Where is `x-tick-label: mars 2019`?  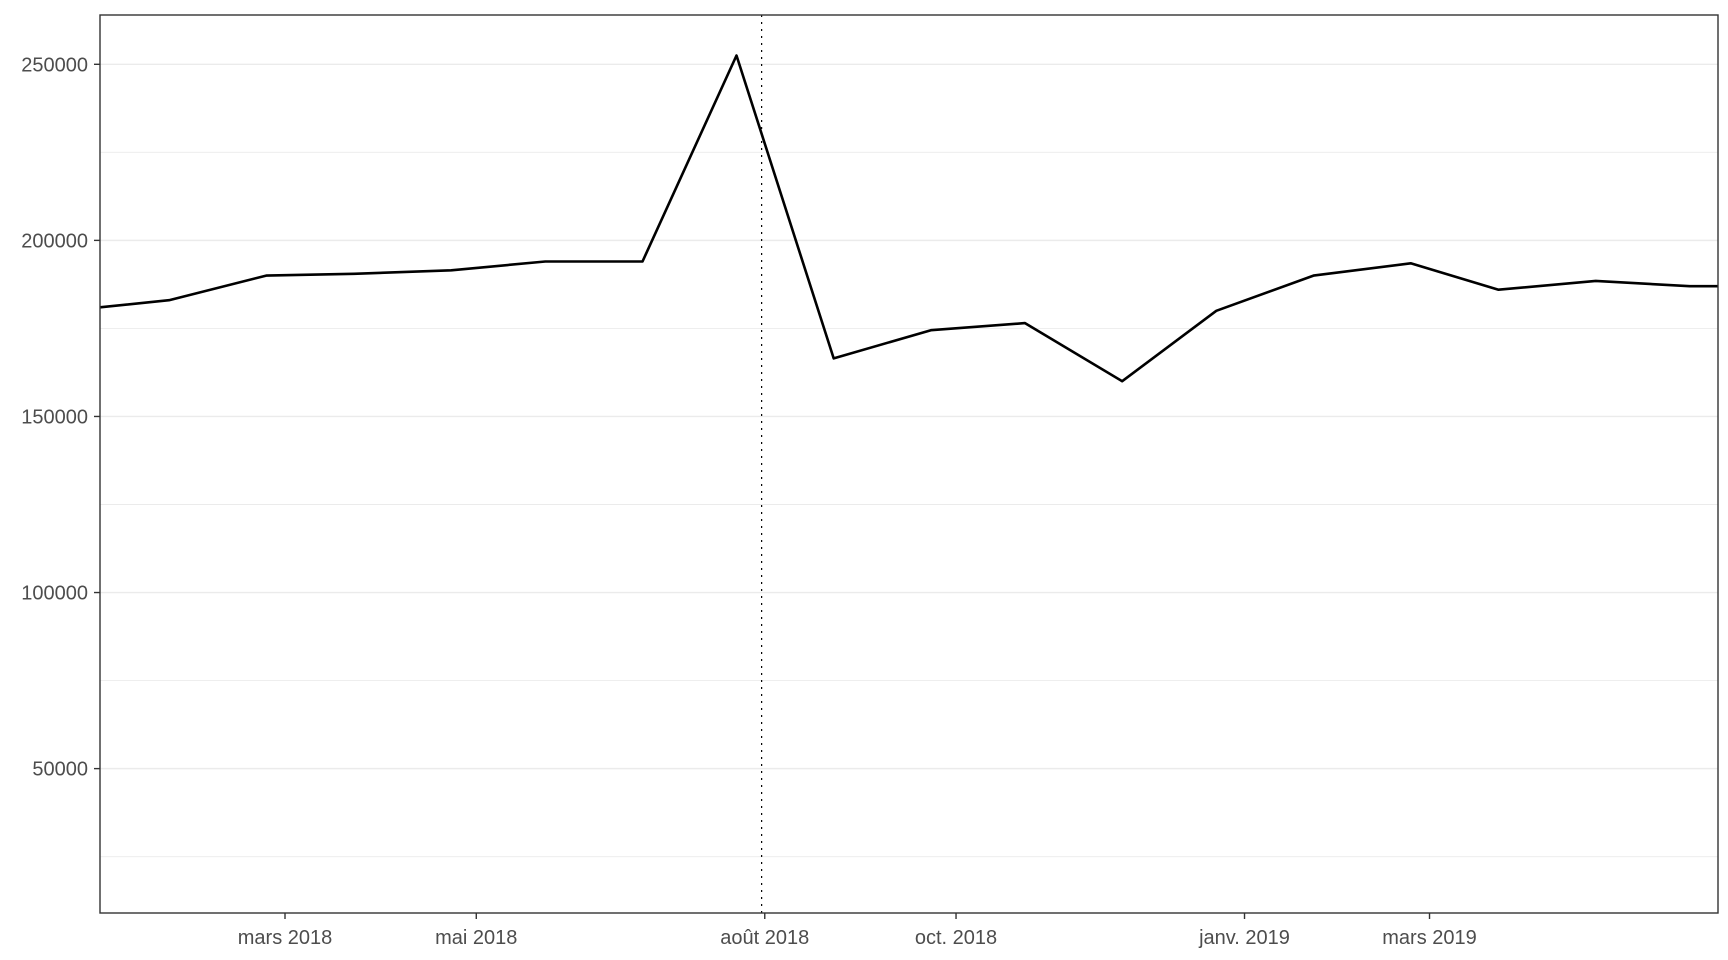
x-tick-label: mars 2019 is located at coordinates (1429, 938).